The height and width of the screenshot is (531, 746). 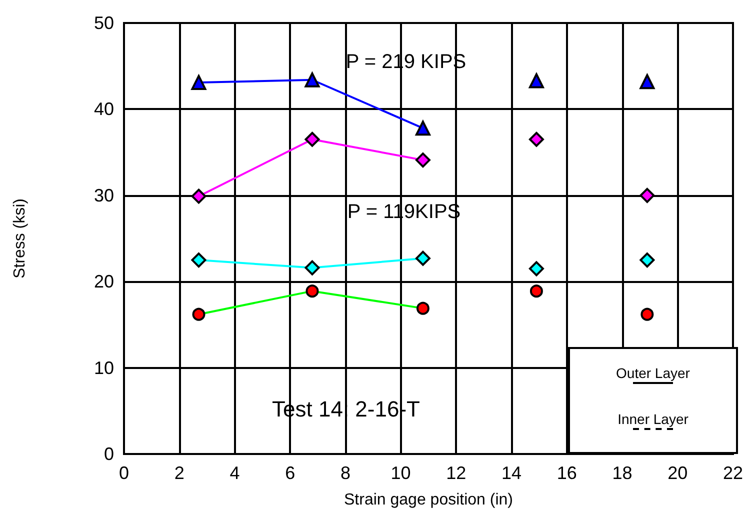 What do you see at coordinates (653, 400) in the screenshot?
I see `key-box: Outer Layer Inner Layer` at bounding box center [653, 400].